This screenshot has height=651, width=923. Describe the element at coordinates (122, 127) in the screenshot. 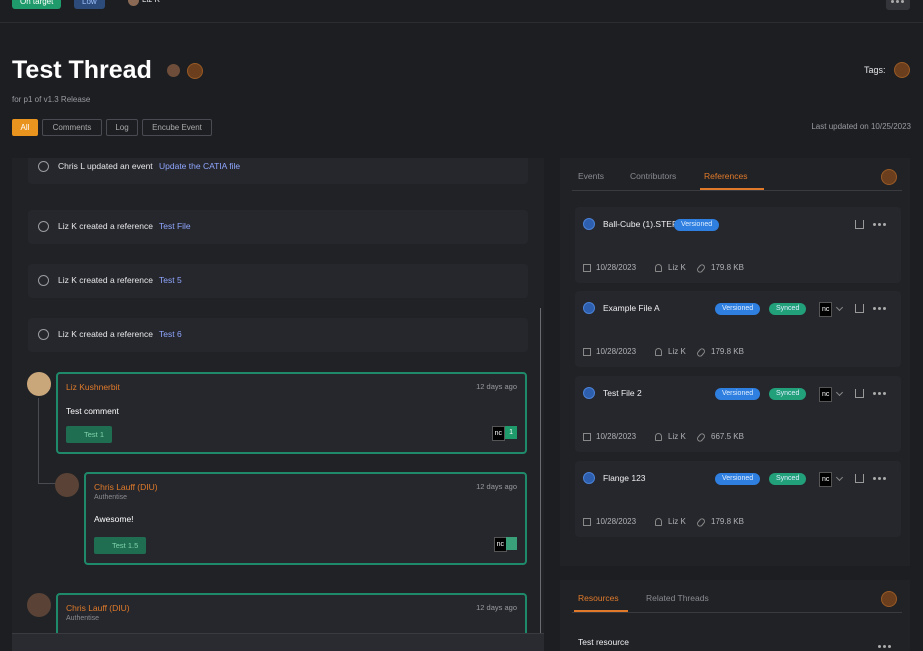

I see `filter-tab: Log` at that location.